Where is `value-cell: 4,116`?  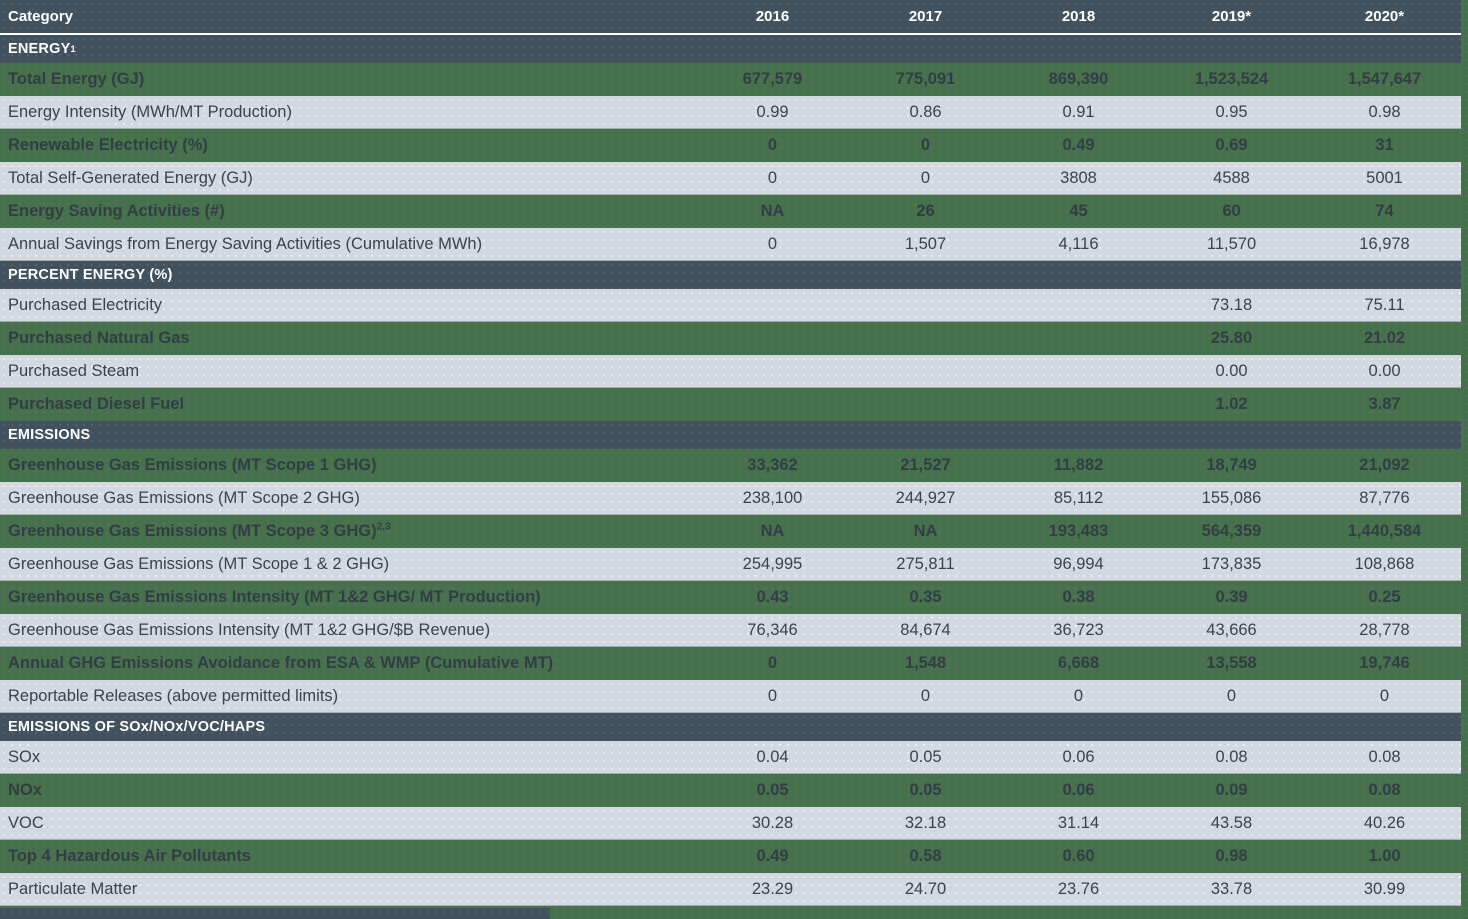
value-cell: 4,116 is located at coordinates (1078, 243).